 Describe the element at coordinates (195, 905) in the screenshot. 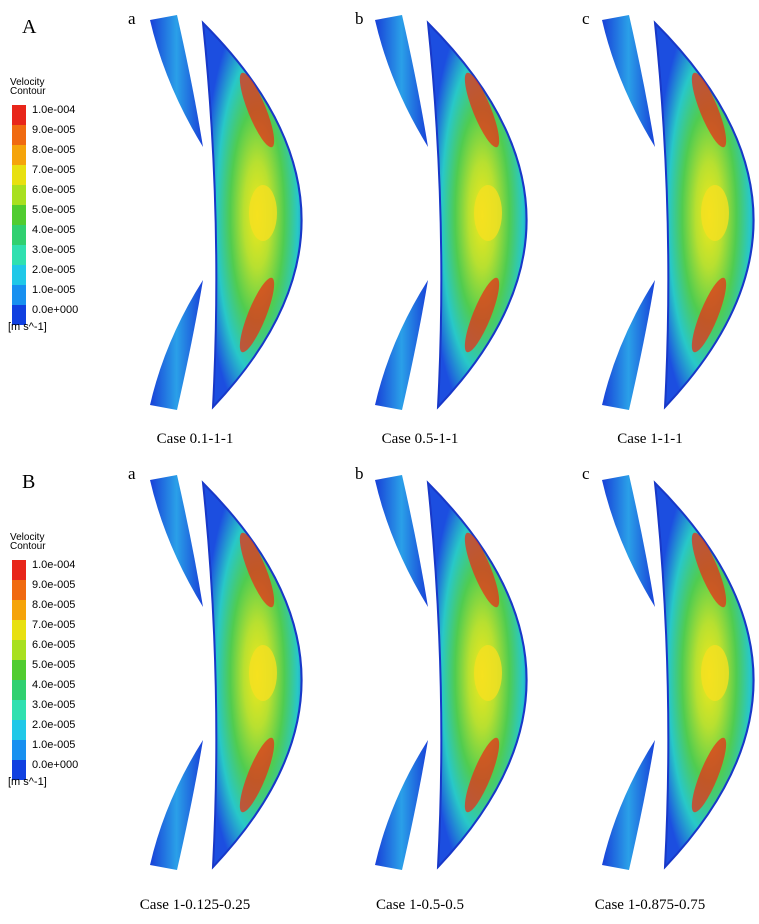

I see `plot-caption: Case 1-0.125-0.25` at that location.